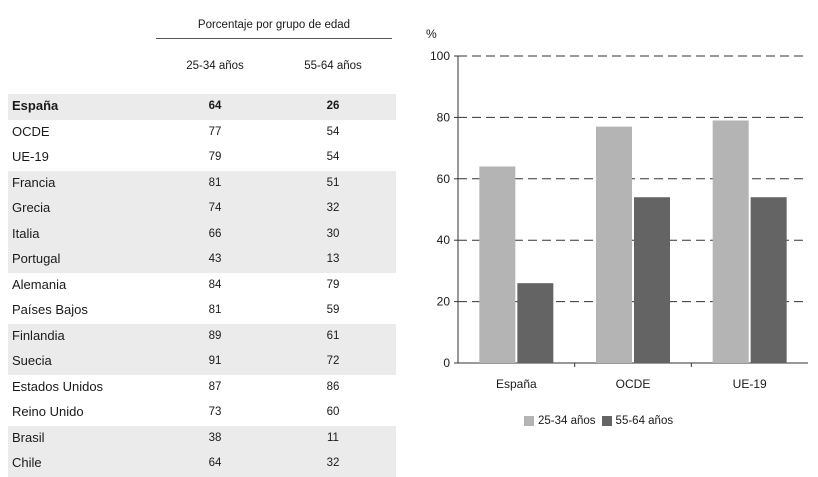  I want to click on y-tick-label: 20, so click(444, 302).